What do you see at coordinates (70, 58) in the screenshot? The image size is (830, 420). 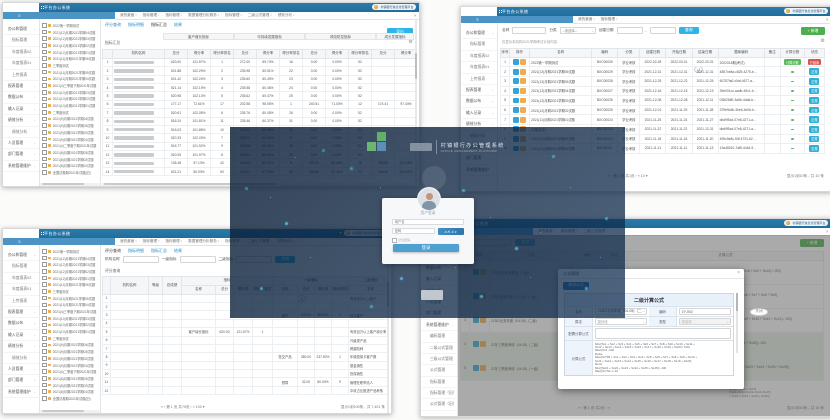 I see `tree-item: 2021(11)月期2021学期06试题` at bounding box center [70, 58].